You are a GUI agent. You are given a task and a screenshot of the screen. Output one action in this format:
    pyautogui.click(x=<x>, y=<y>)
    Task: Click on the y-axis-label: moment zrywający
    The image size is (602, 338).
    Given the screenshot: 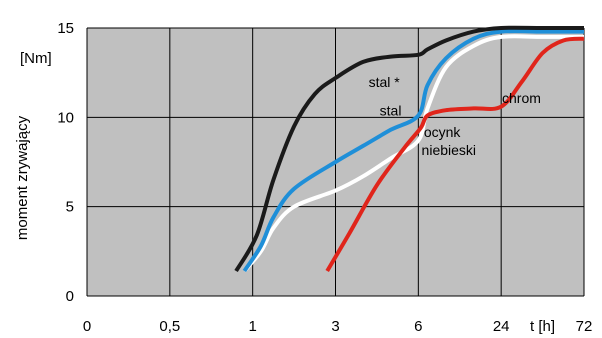 What is the action you would take?
    pyautogui.click(x=22, y=177)
    